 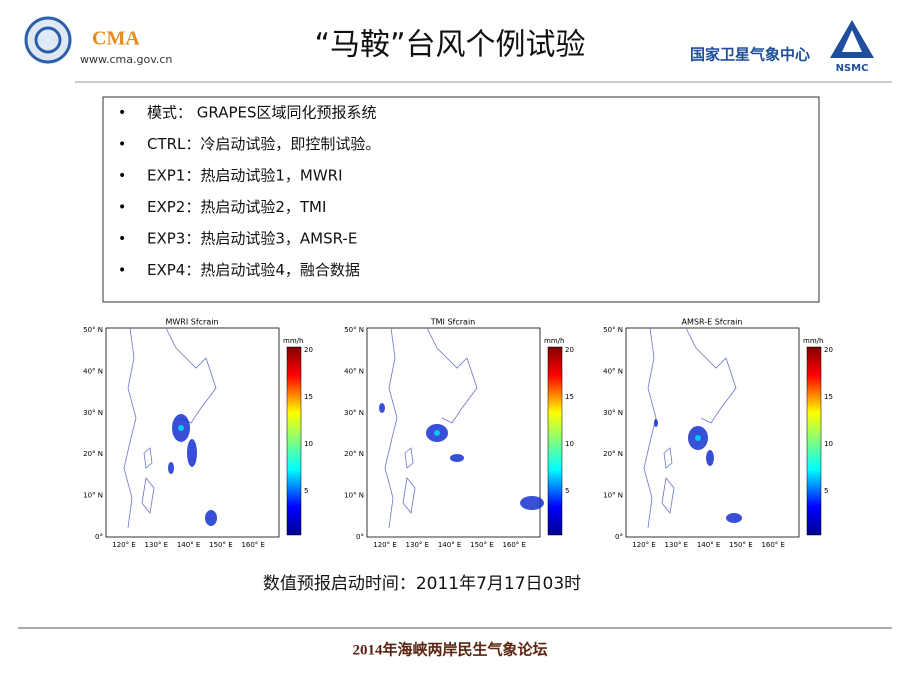 What do you see at coordinates (253, 270) in the screenshot?
I see `bullet-text: EXP4：热启动试验4，融合数据` at bounding box center [253, 270].